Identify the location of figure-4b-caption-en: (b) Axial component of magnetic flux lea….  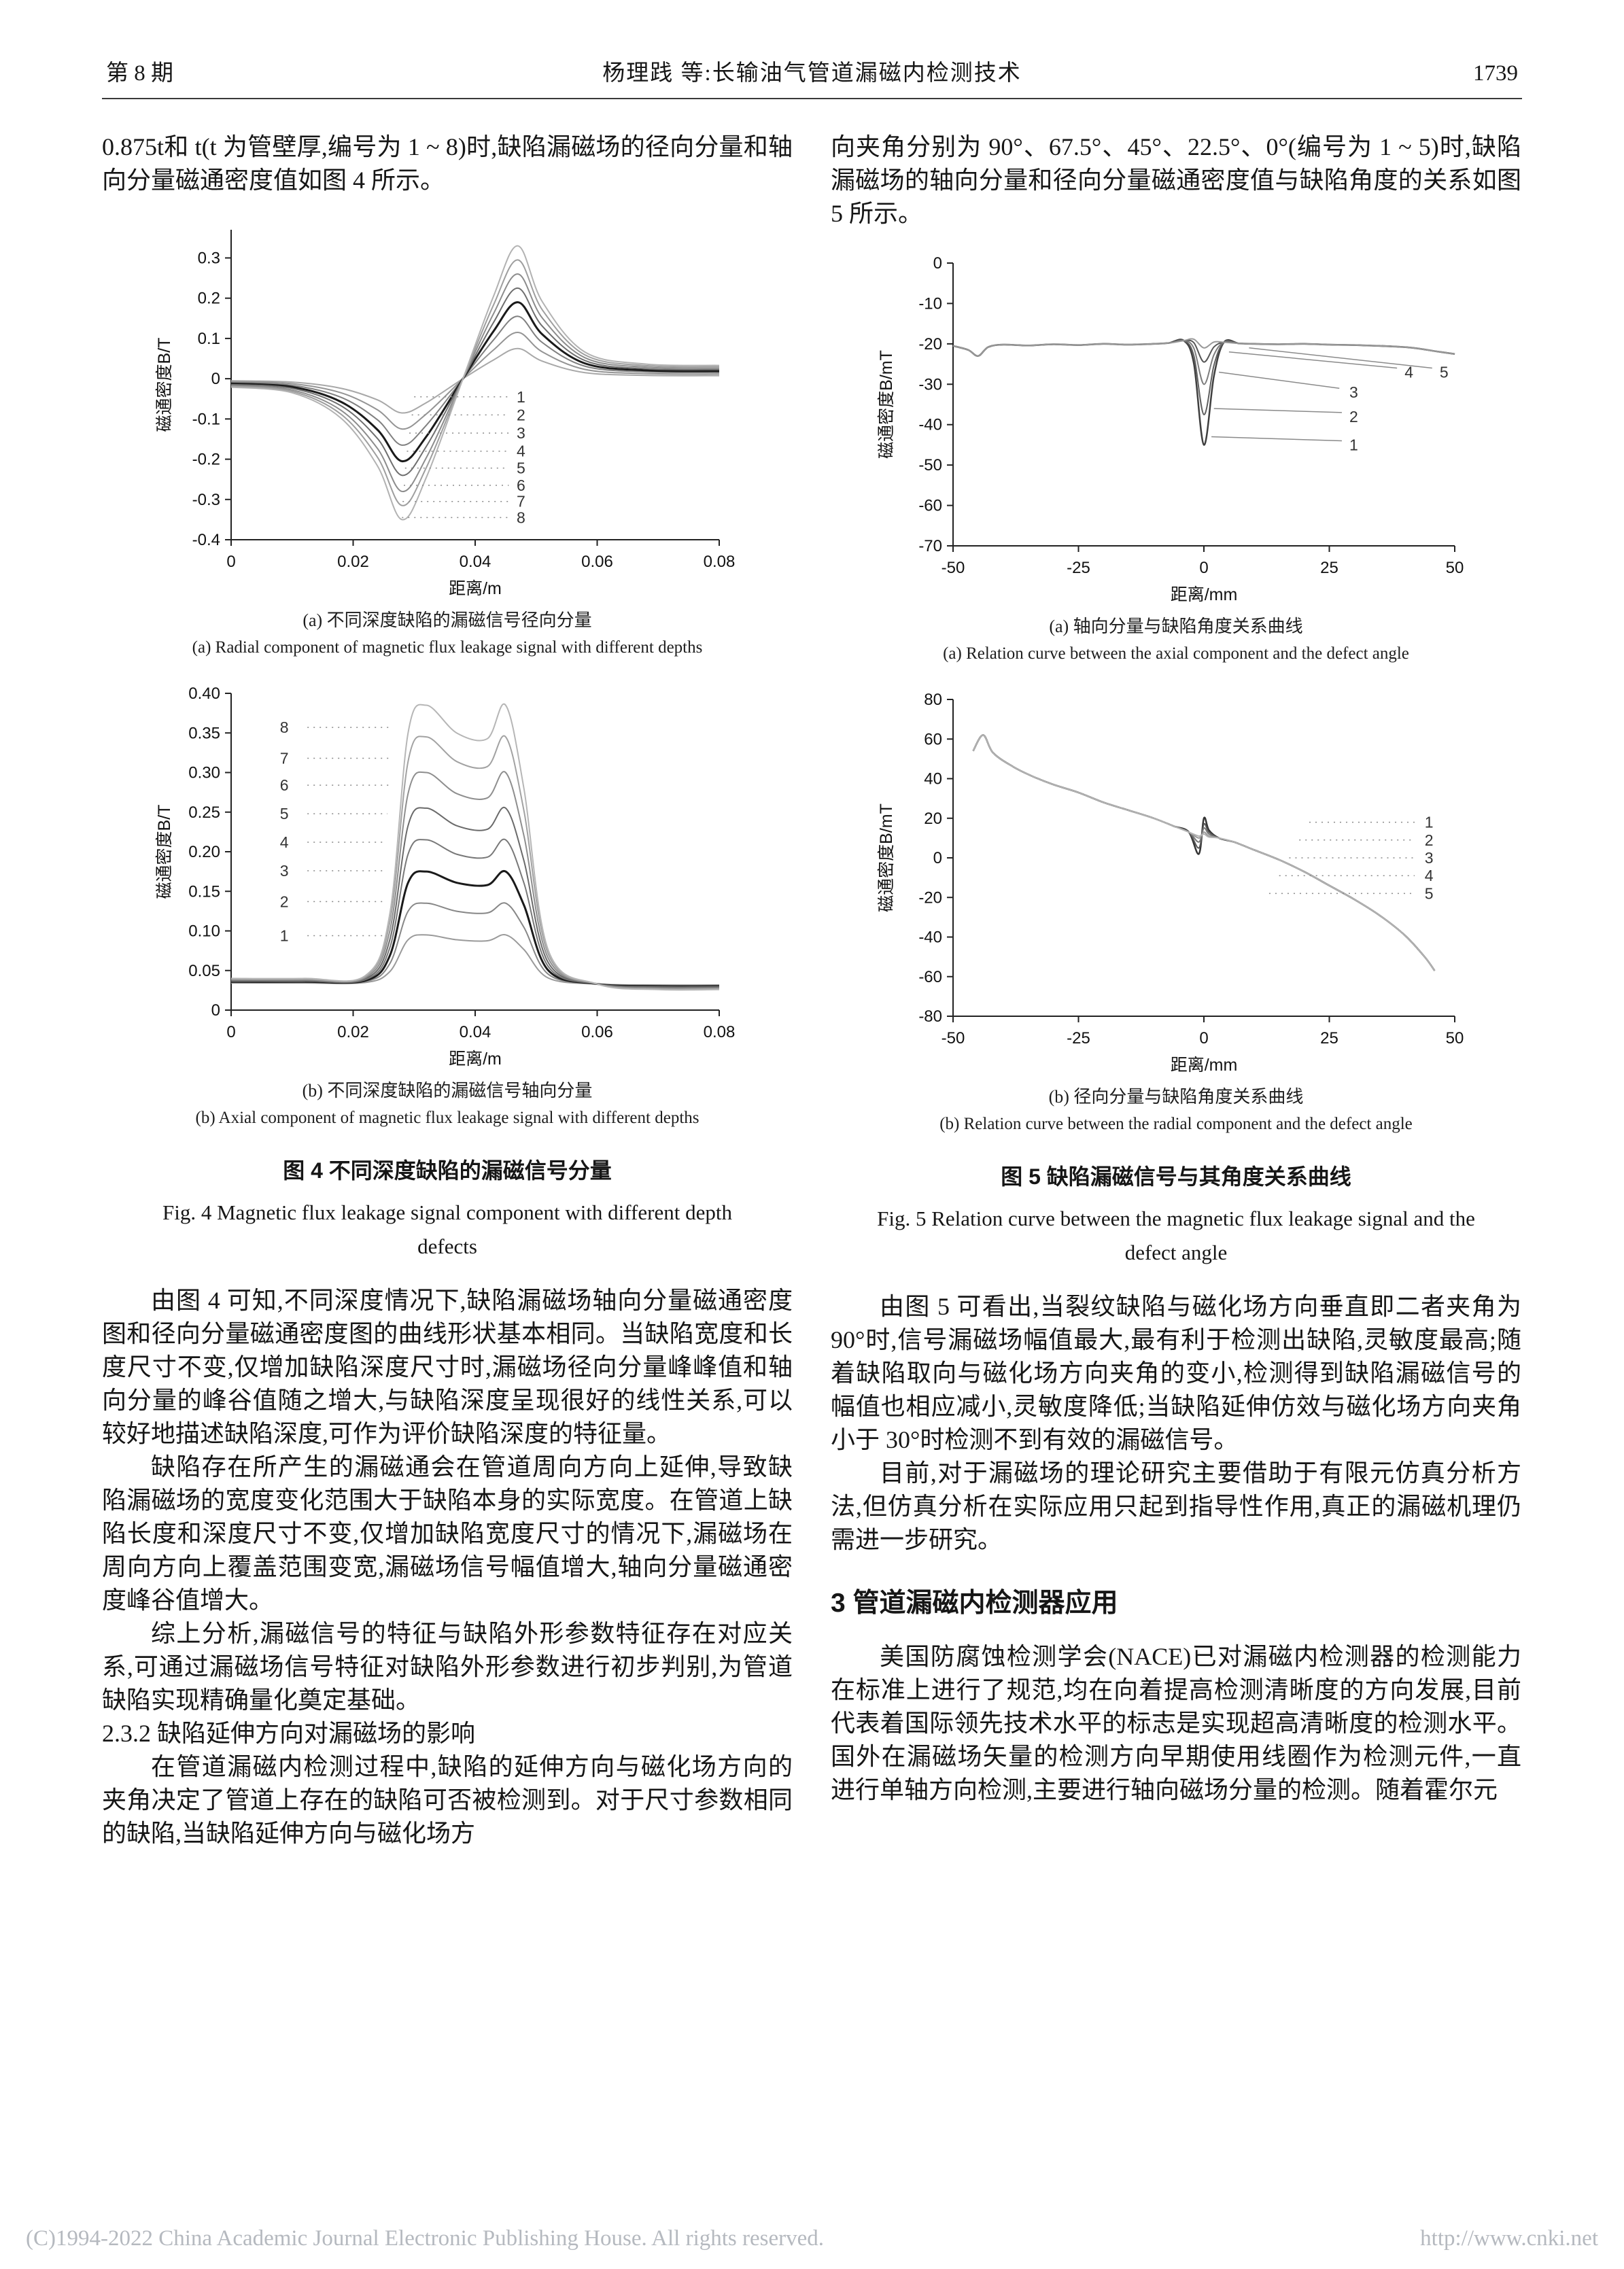
(447, 1118).